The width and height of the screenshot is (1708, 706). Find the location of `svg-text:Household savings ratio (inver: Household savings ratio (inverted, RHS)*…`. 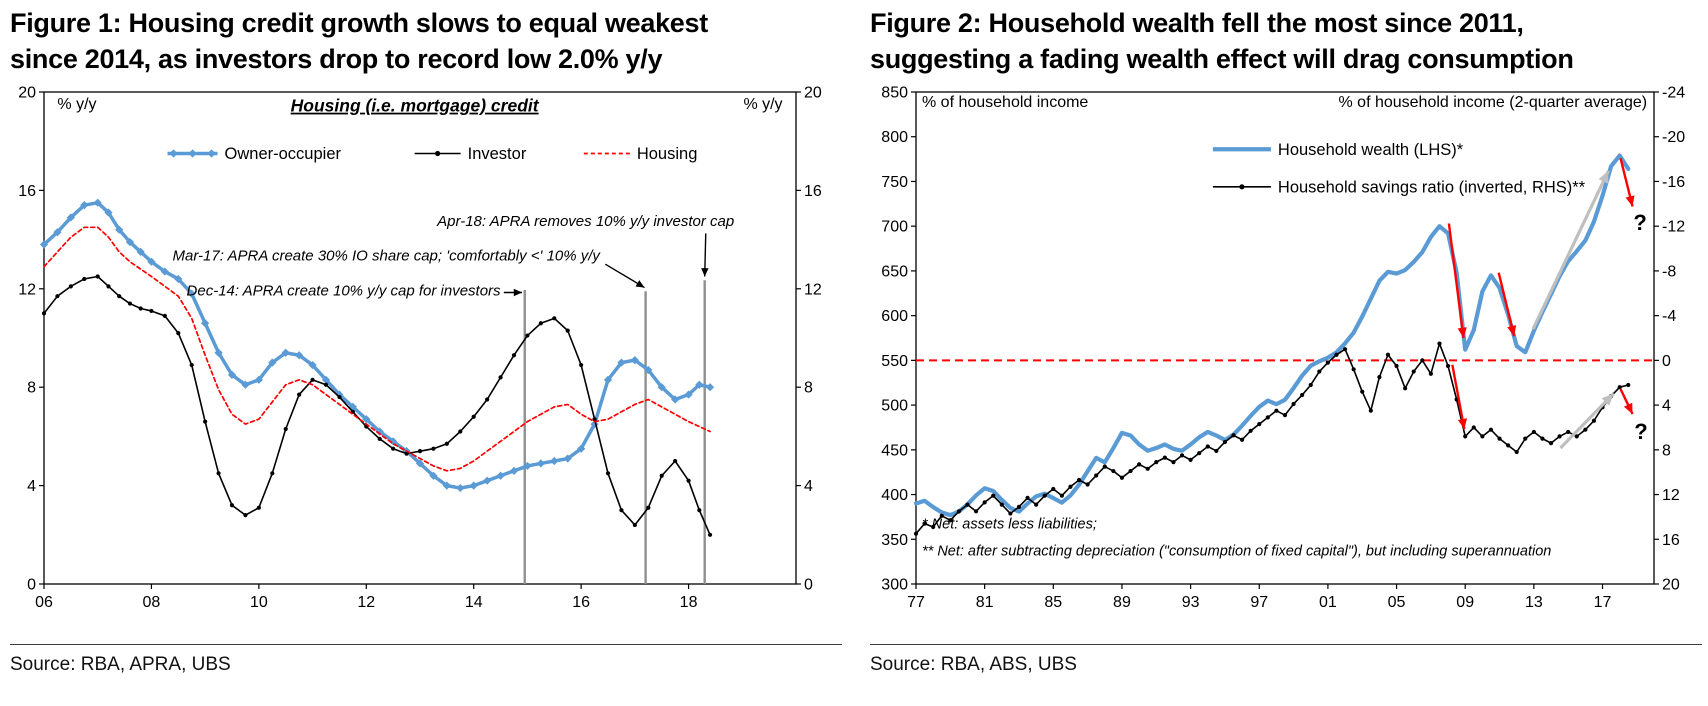

svg-text:Household savings ratio (inver: Household savings ratio (inverted, RHS)*… is located at coordinates (1432, 187).